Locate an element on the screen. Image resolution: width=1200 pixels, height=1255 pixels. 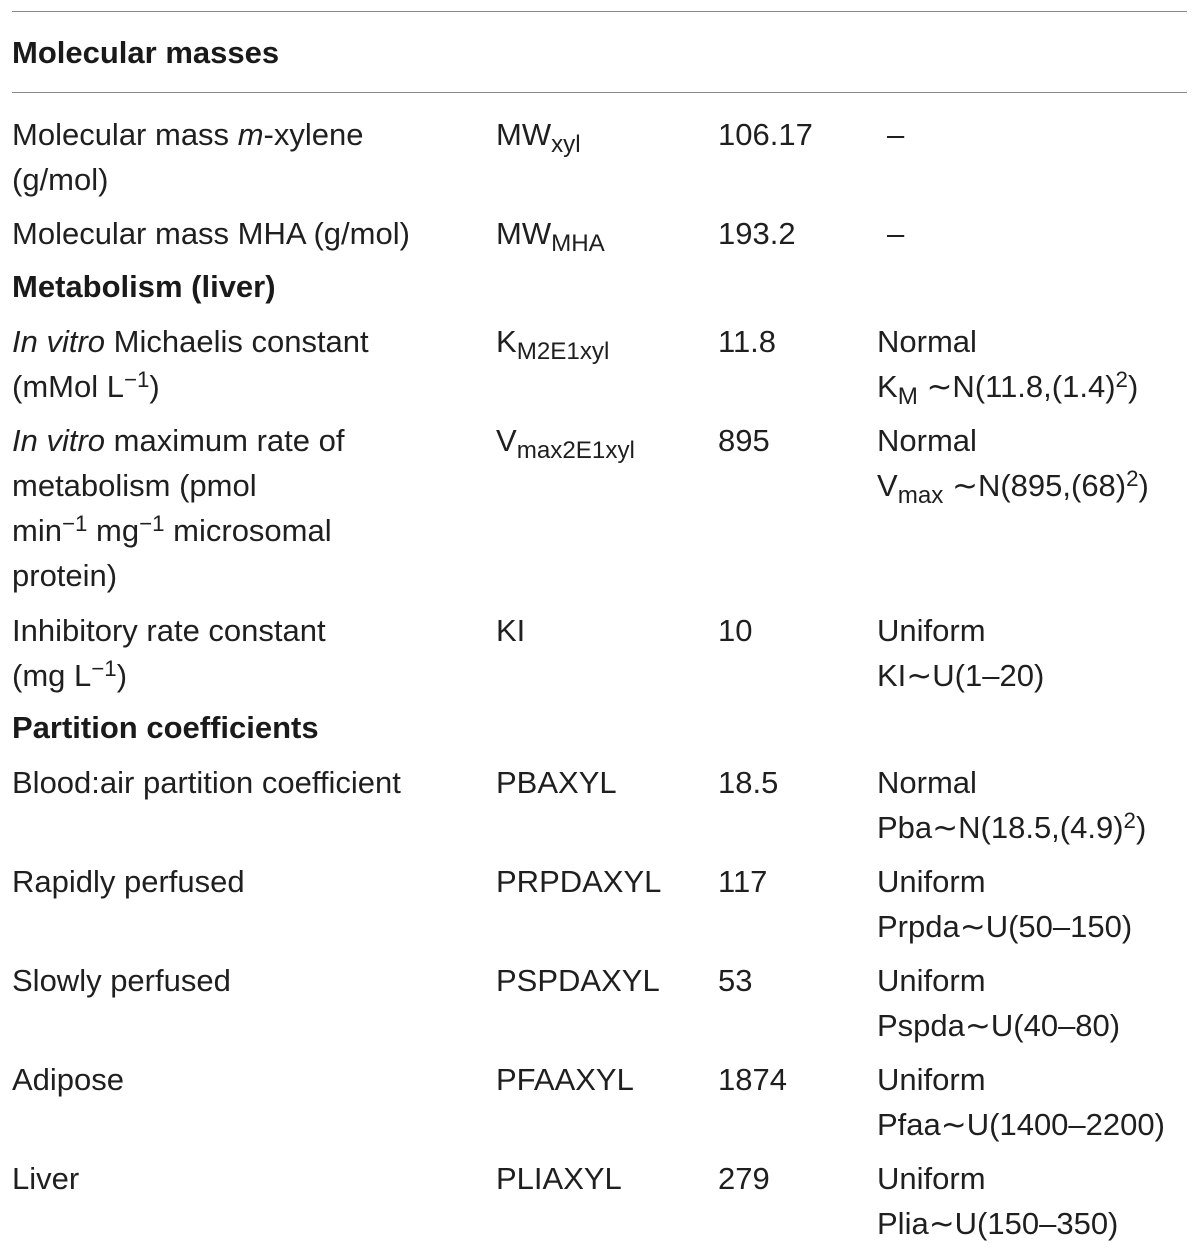
top-rule is located at coordinates (599, 11).